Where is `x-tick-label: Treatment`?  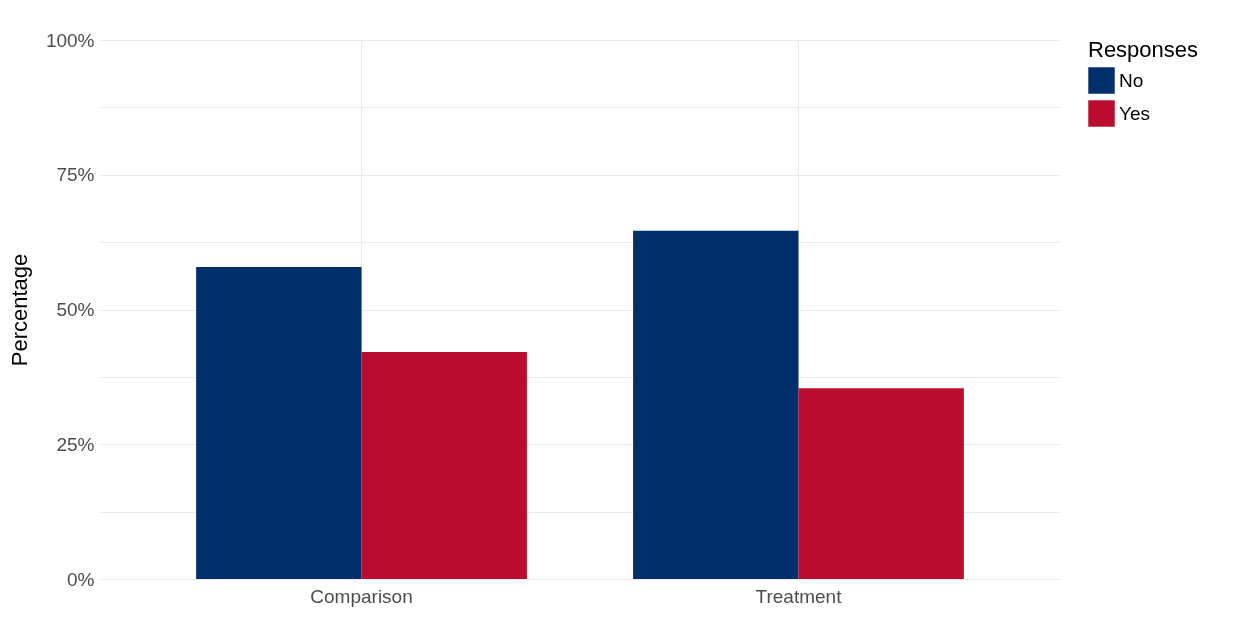
x-tick-label: Treatment is located at coordinates (799, 596).